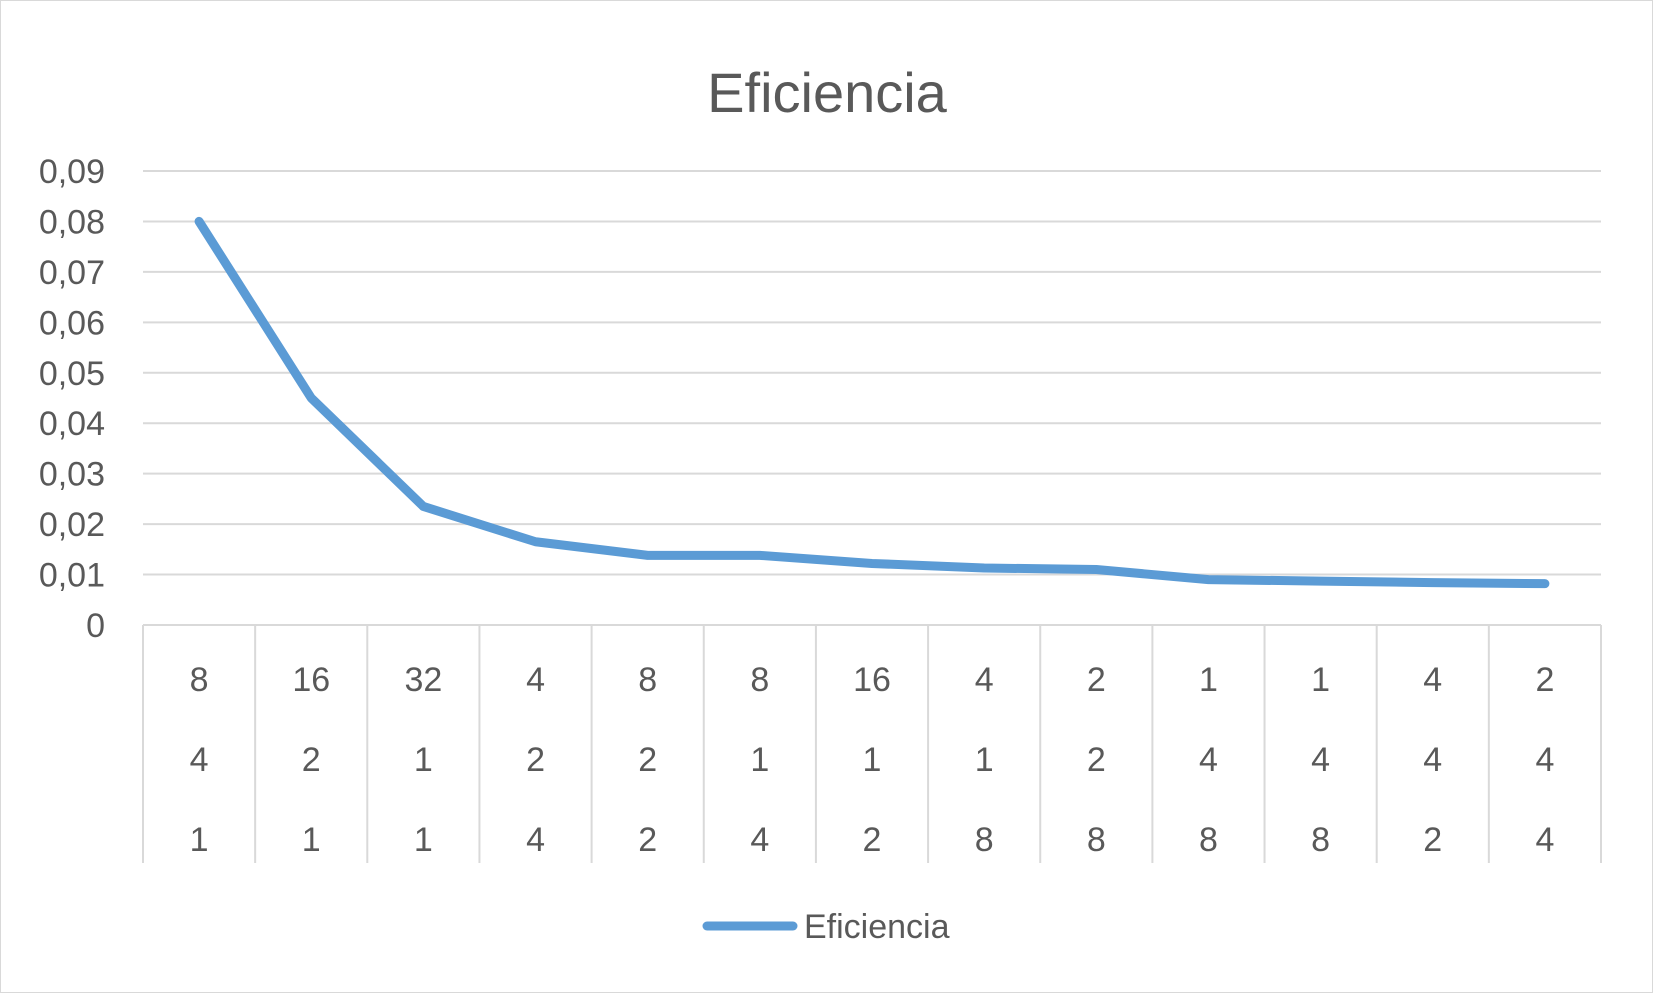  What do you see at coordinates (423, 680) in the screenshot?
I see `x-category-label: 32` at bounding box center [423, 680].